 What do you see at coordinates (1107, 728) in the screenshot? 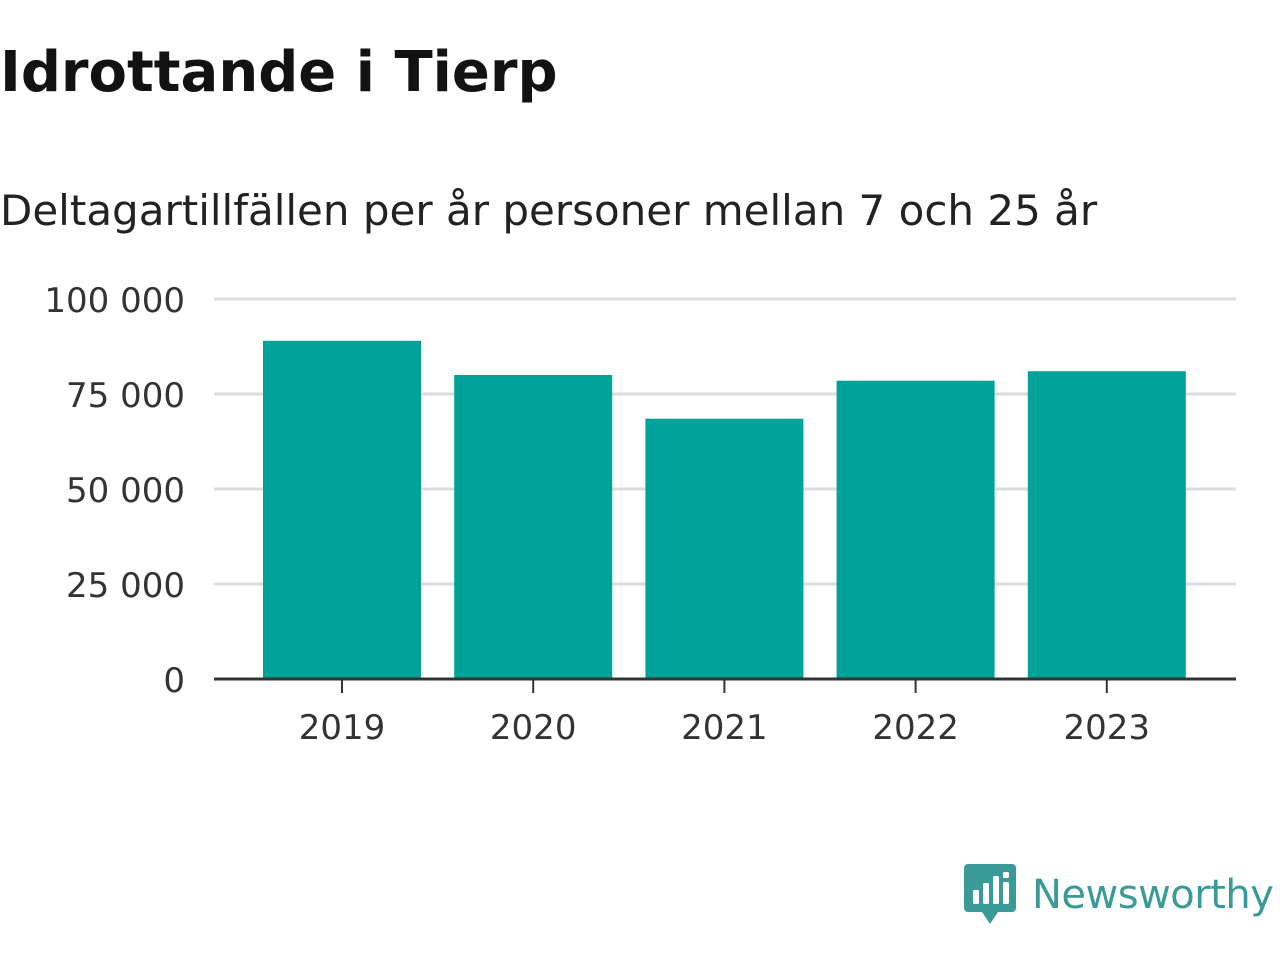
I see `x-tick-label: 2023` at bounding box center [1107, 728].